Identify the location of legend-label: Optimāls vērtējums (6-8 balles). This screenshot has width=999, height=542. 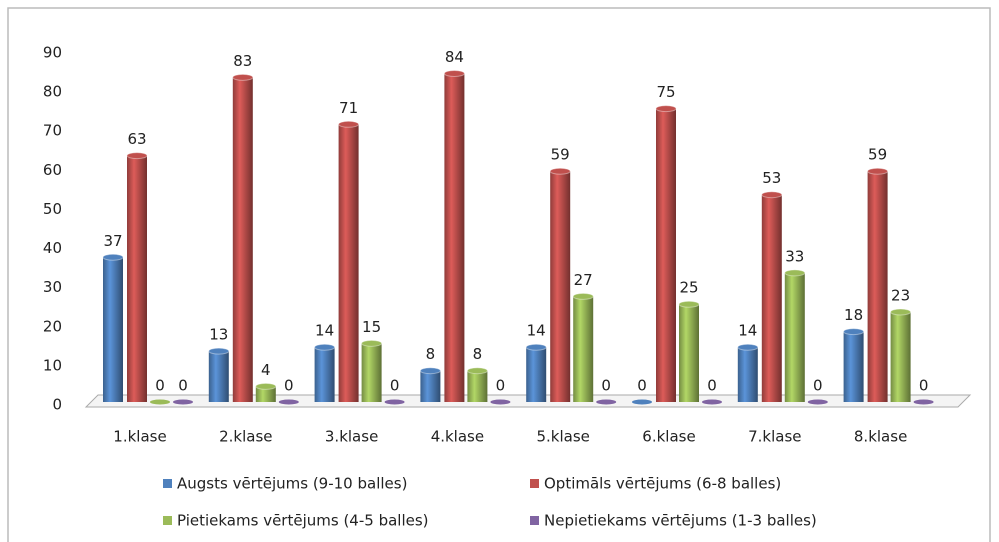
(662, 484).